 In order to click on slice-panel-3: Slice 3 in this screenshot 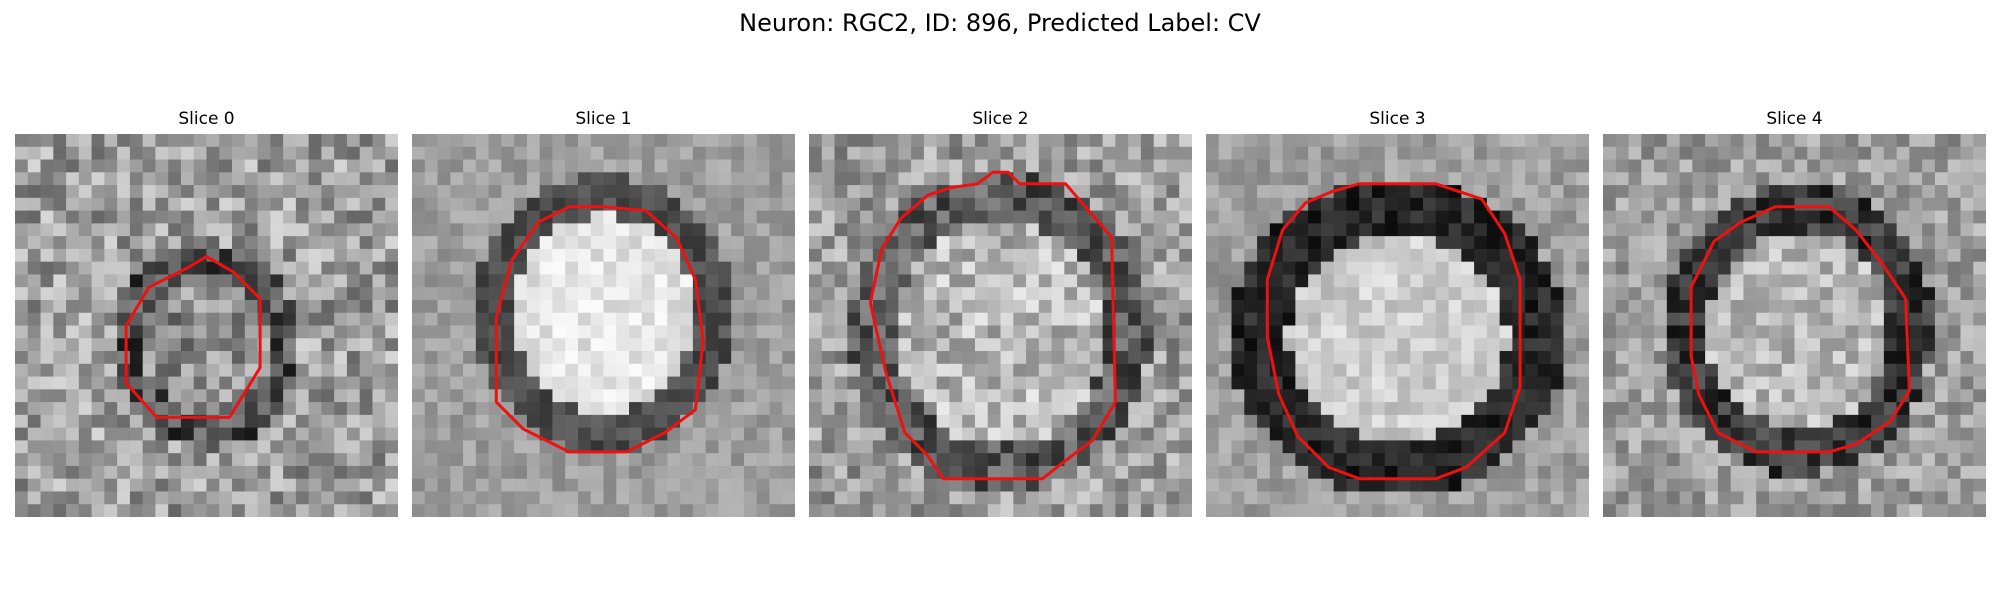, I will do `click(1397, 312)`.